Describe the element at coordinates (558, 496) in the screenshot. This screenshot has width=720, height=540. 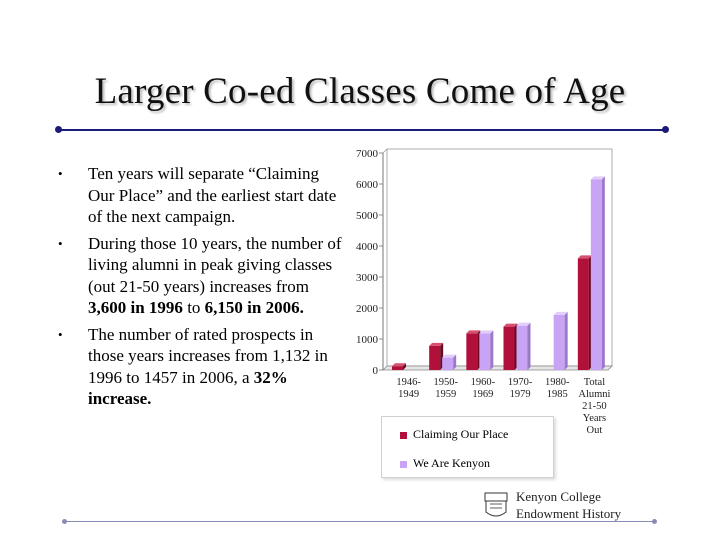
I see `footer-line-1: Kenyon College` at that location.